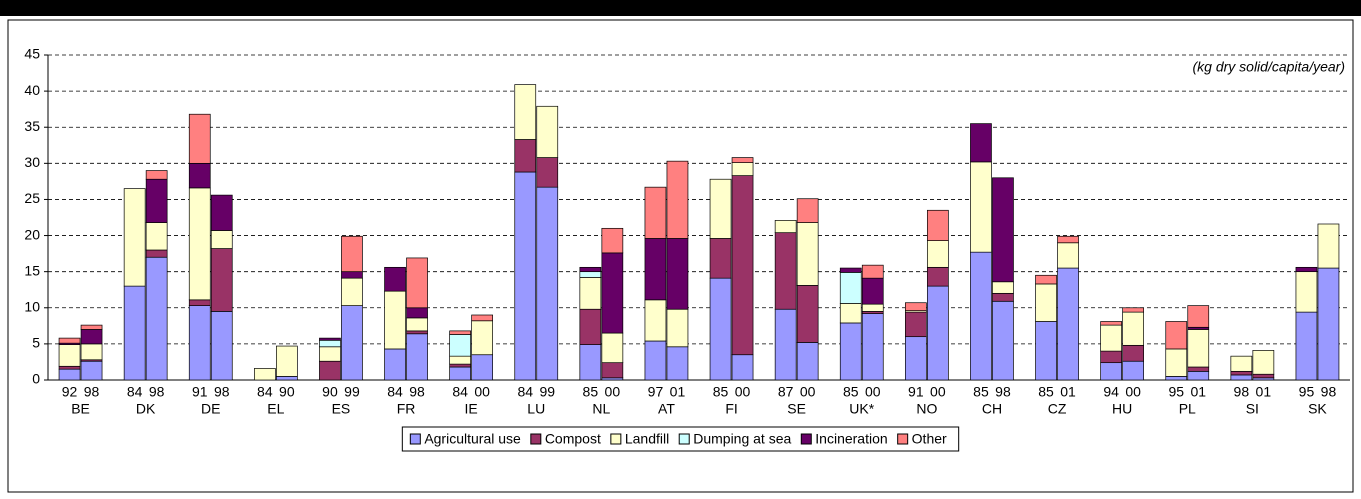 The width and height of the screenshot is (1361, 499). What do you see at coordinates (32, 54) in the screenshot?
I see `y-tick-label: 45` at bounding box center [32, 54].